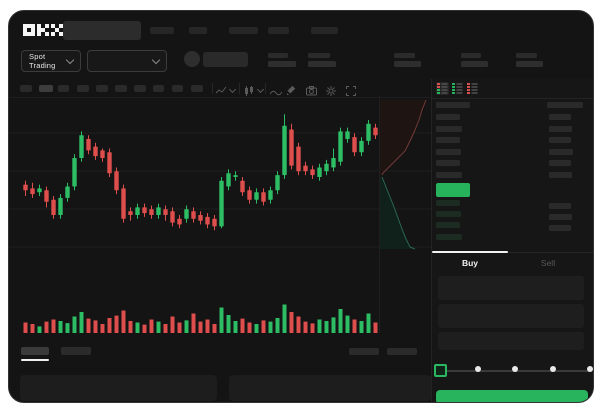  What do you see at coordinates (453, 190) in the screenshot?
I see `last-price-indicator` at bounding box center [453, 190].